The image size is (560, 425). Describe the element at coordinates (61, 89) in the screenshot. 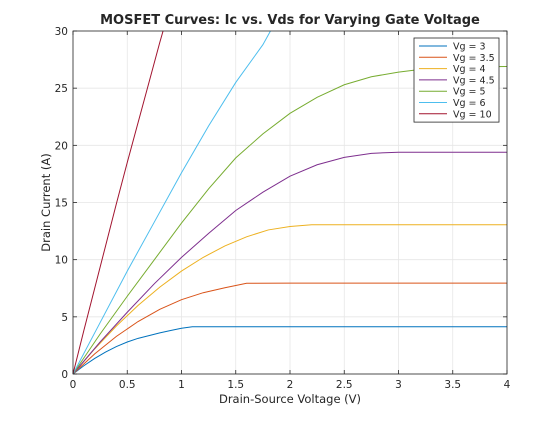

I see `y-tick-label: 25` at that location.